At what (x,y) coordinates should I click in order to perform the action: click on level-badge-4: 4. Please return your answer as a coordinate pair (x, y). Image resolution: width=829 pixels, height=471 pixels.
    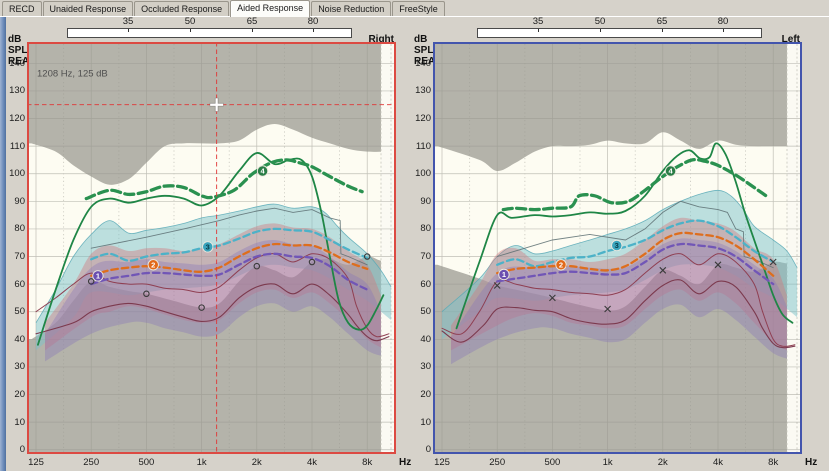
    Looking at the image, I should click on (262, 171).